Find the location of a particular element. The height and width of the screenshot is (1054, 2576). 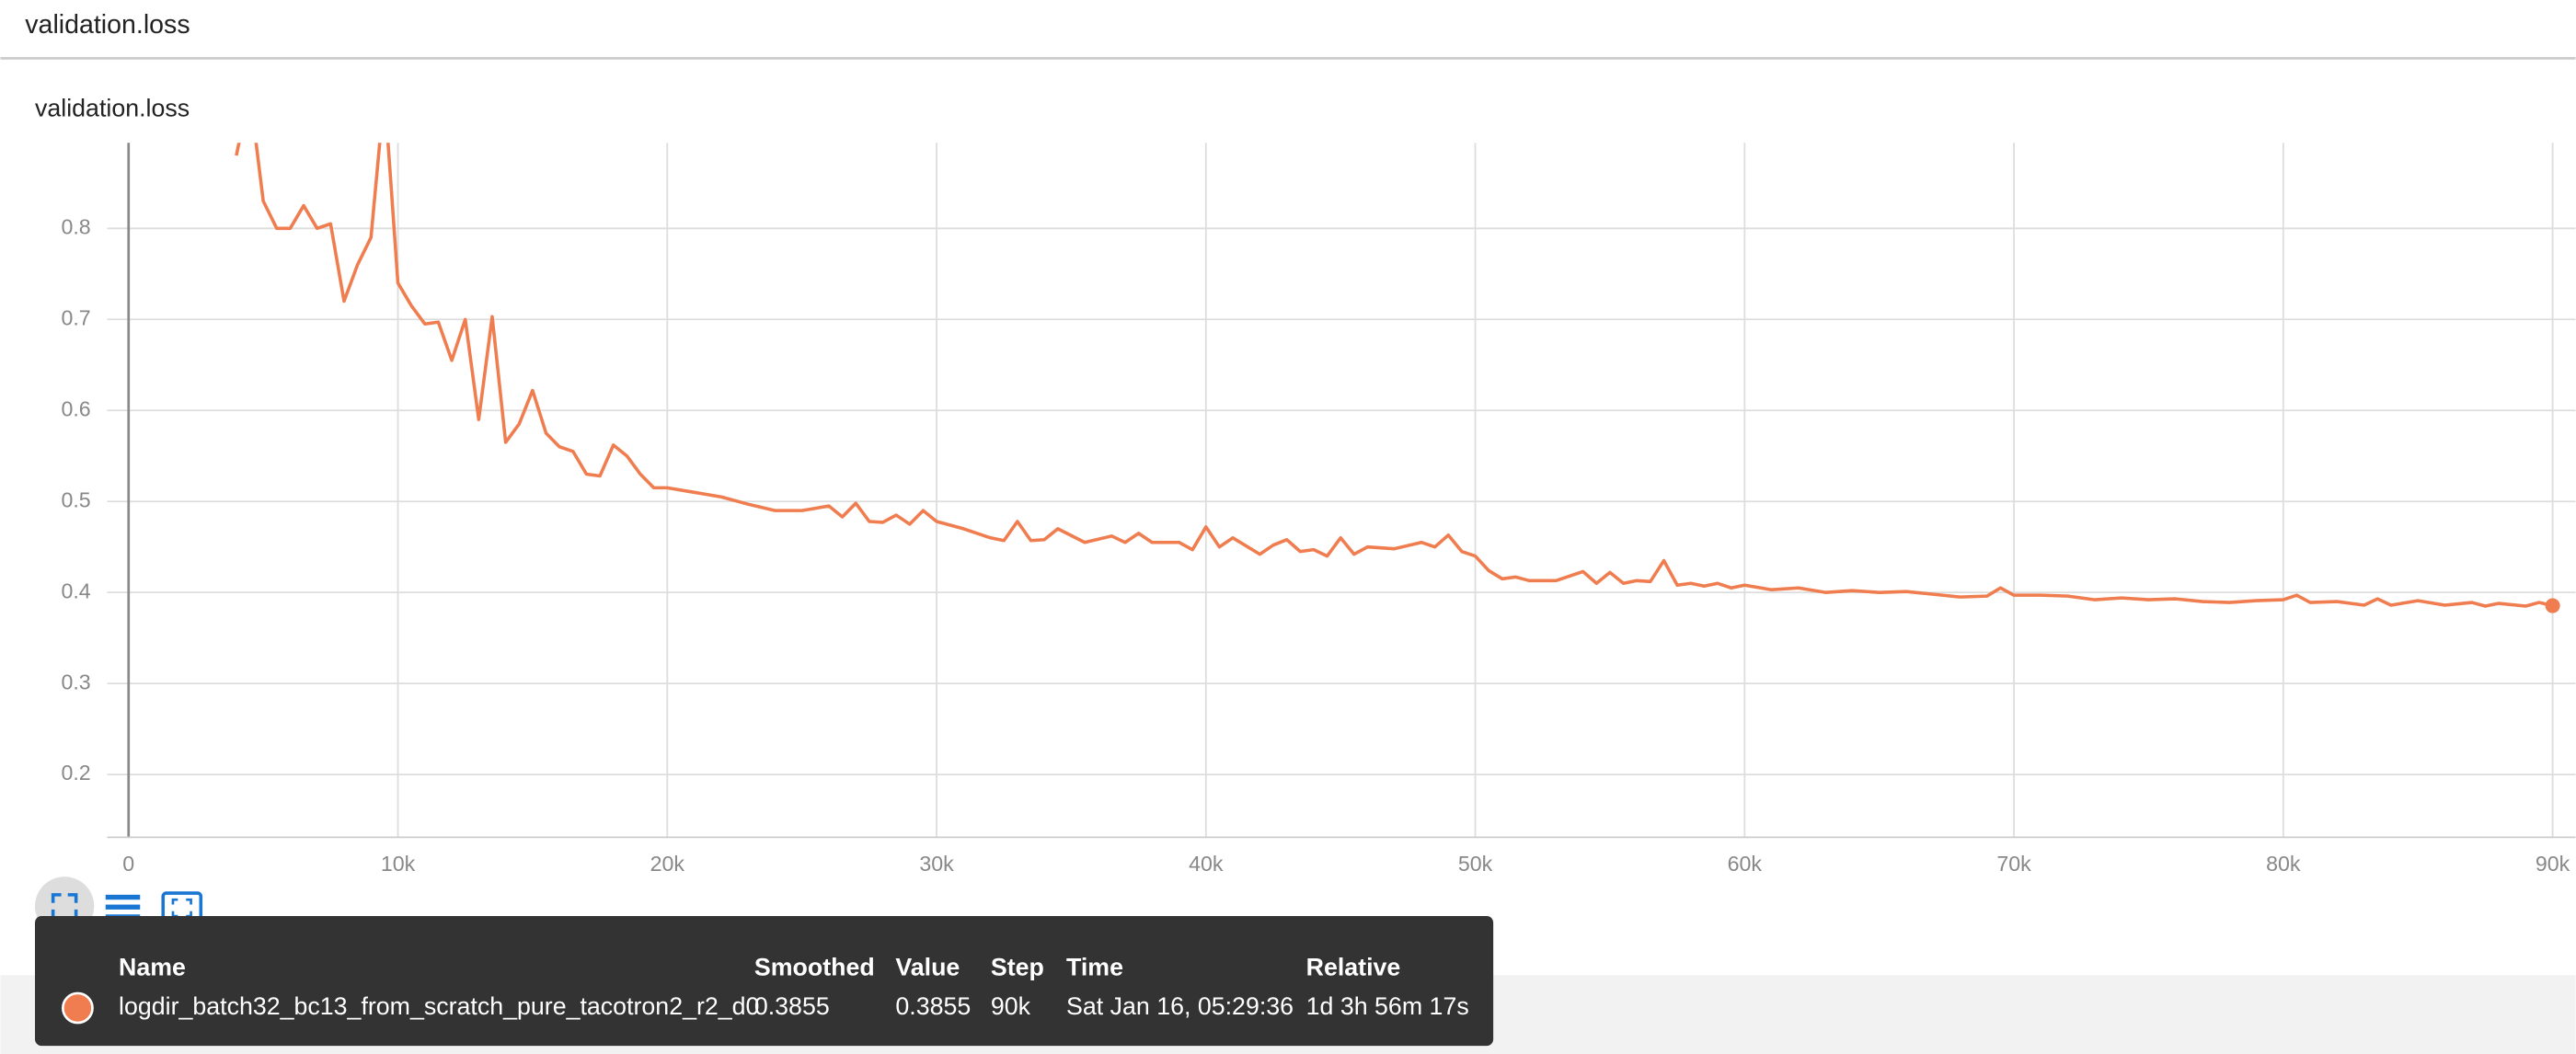

tooltip-header: Smoothed is located at coordinates (814, 967).